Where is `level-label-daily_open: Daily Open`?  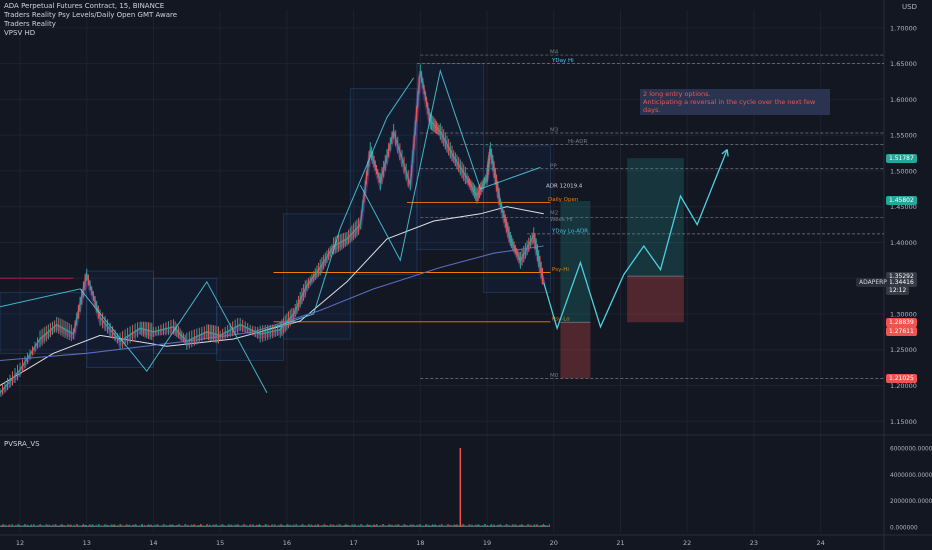
level-label-daily_open: Daily Open is located at coordinates (563, 200).